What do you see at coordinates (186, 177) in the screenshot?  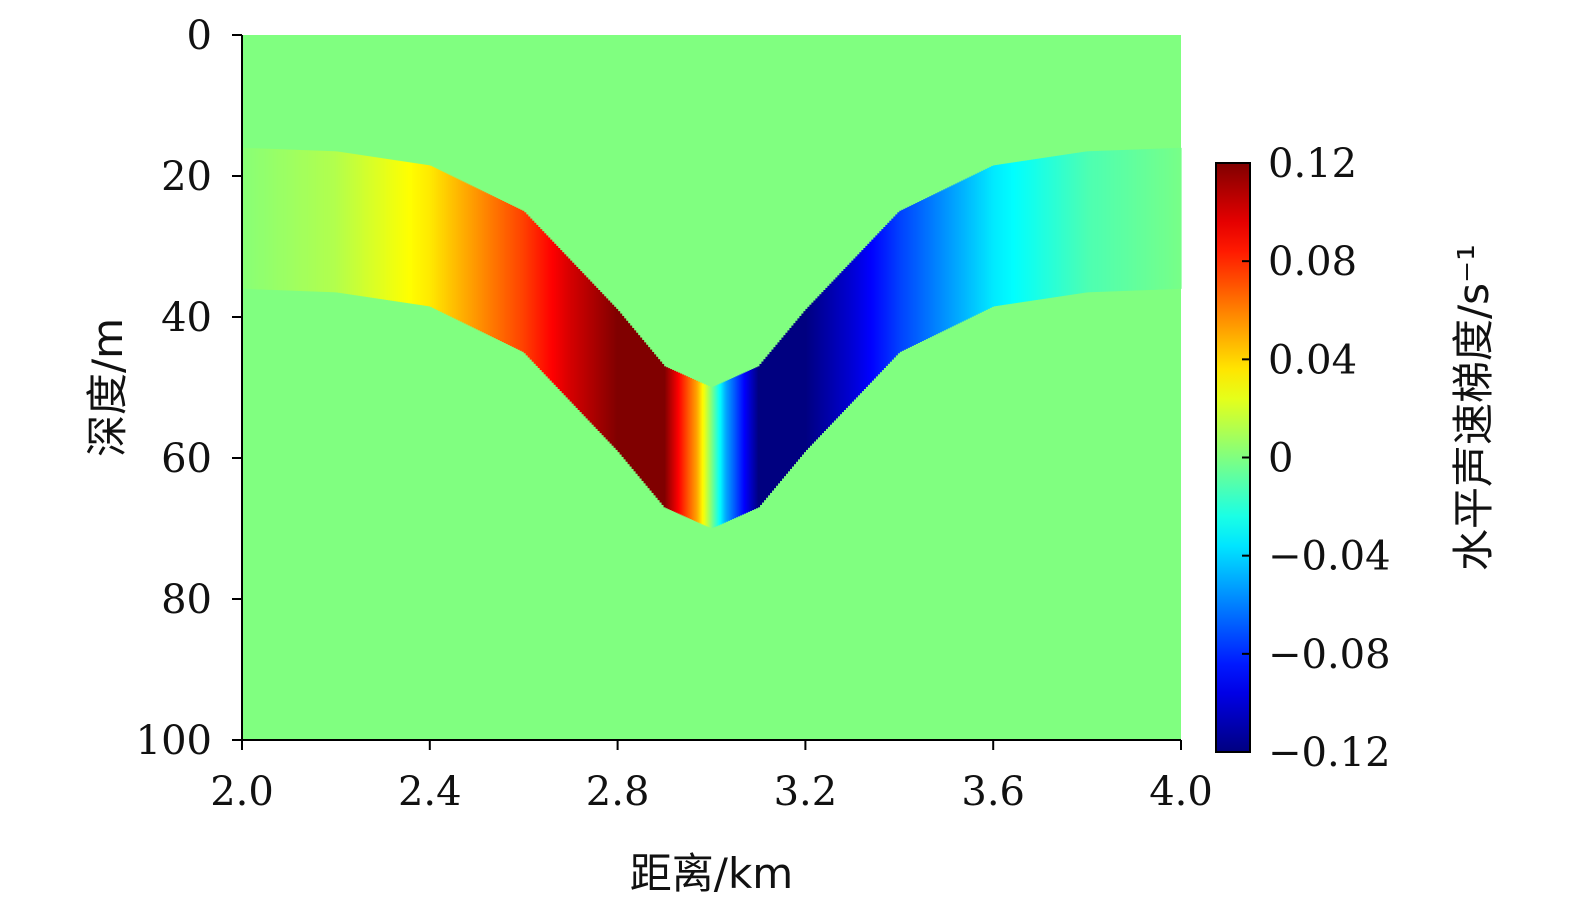 I see `y-tick-label: 20` at bounding box center [186, 177].